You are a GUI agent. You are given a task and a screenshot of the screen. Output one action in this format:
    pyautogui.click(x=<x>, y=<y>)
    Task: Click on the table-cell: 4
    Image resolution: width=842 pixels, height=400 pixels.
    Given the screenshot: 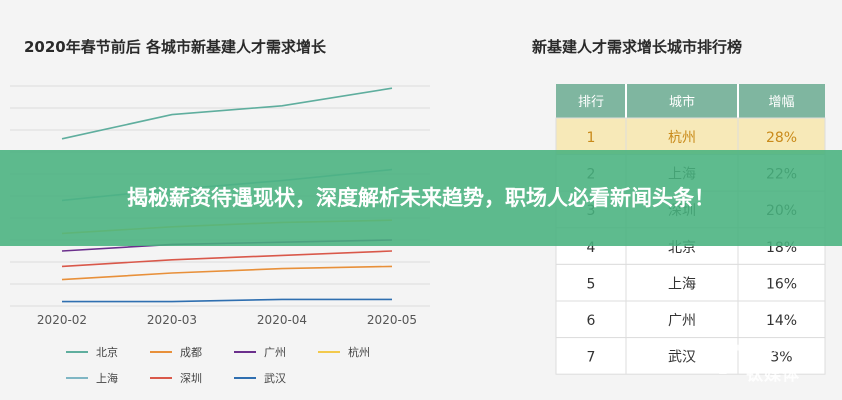 What is the action you would take?
    pyautogui.click(x=591, y=248)
    